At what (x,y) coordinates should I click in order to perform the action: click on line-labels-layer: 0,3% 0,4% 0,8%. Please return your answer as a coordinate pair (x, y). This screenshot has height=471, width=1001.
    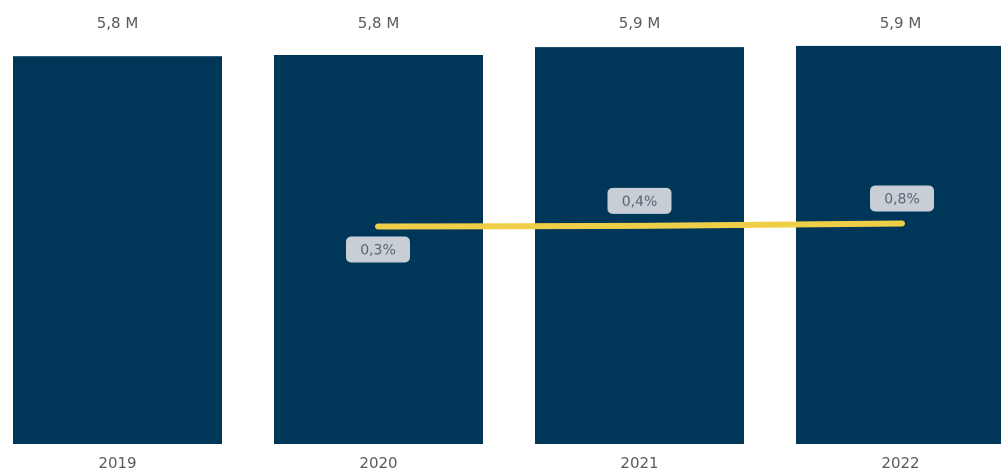
    Looking at the image, I should click on (640, 224).